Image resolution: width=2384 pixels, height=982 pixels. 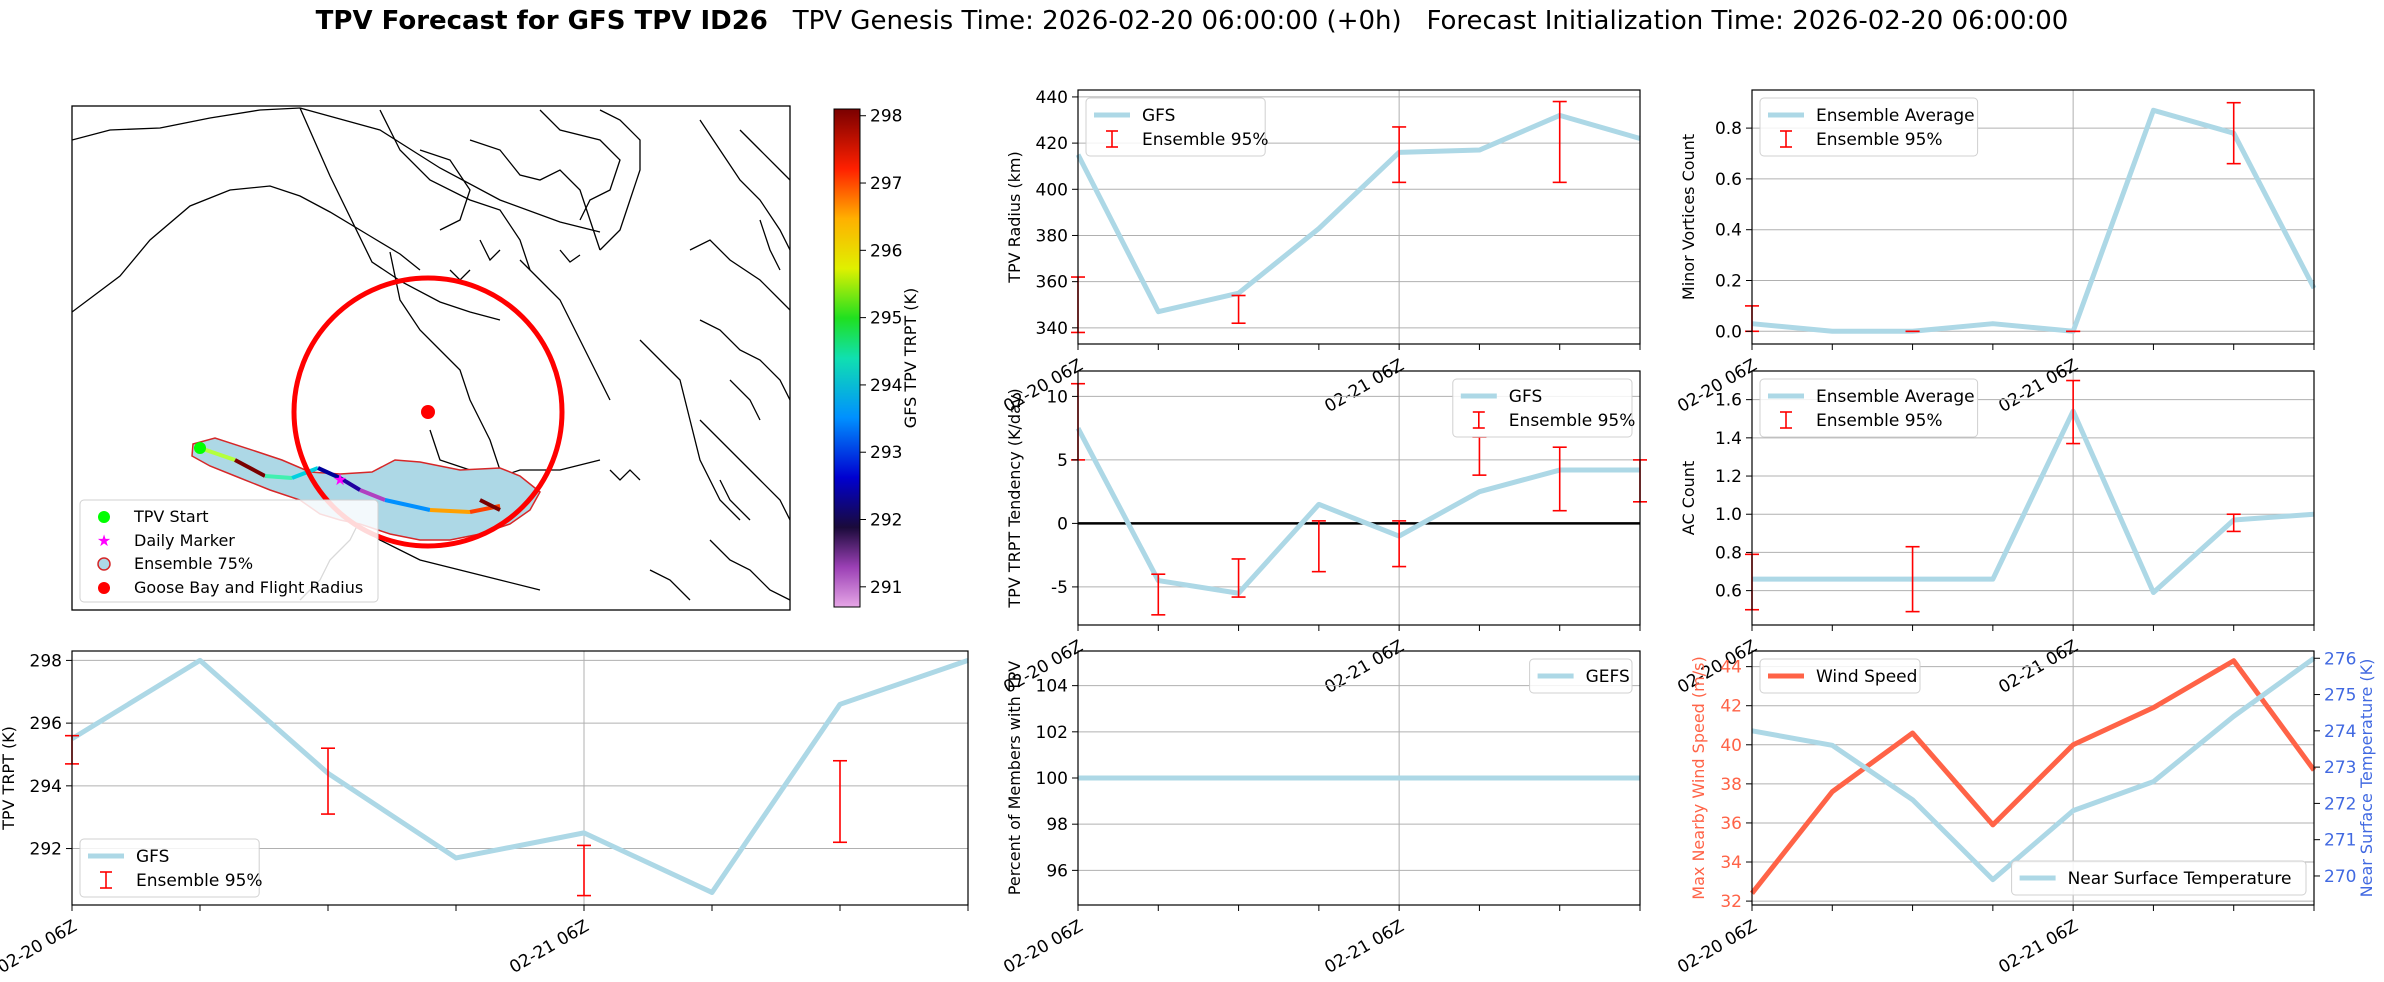 I want to click on colorbar-tick-label-2: 293, so click(x=886, y=453).